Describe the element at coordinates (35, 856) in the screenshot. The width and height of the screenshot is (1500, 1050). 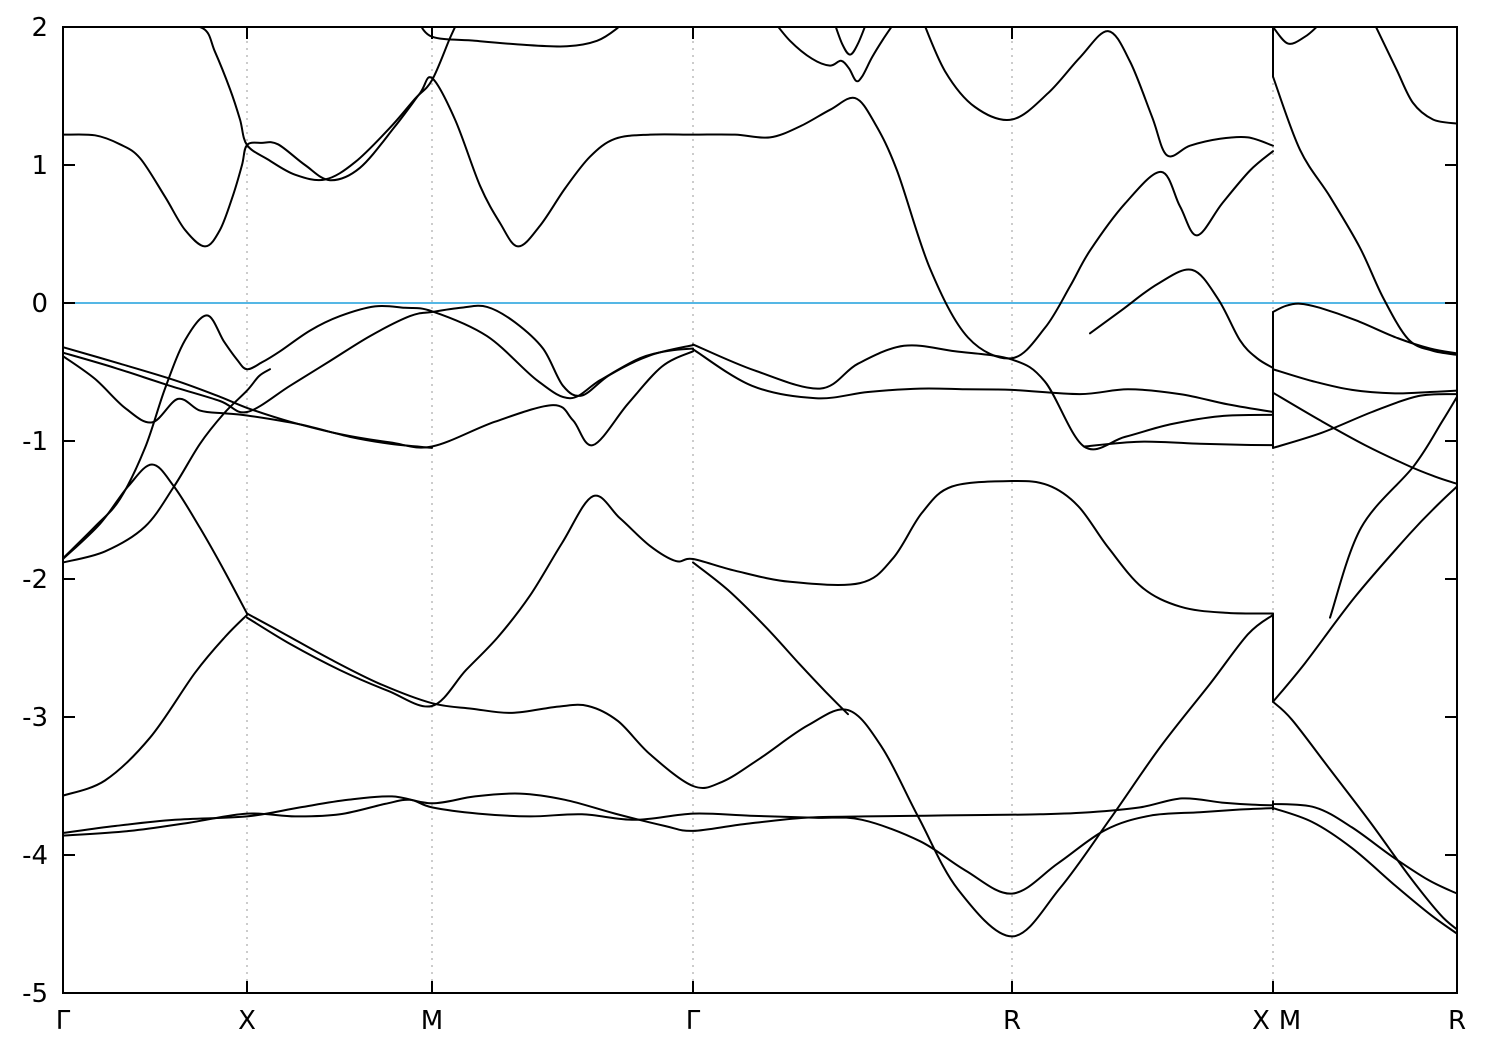
I see `y-tick-label: -4` at that location.